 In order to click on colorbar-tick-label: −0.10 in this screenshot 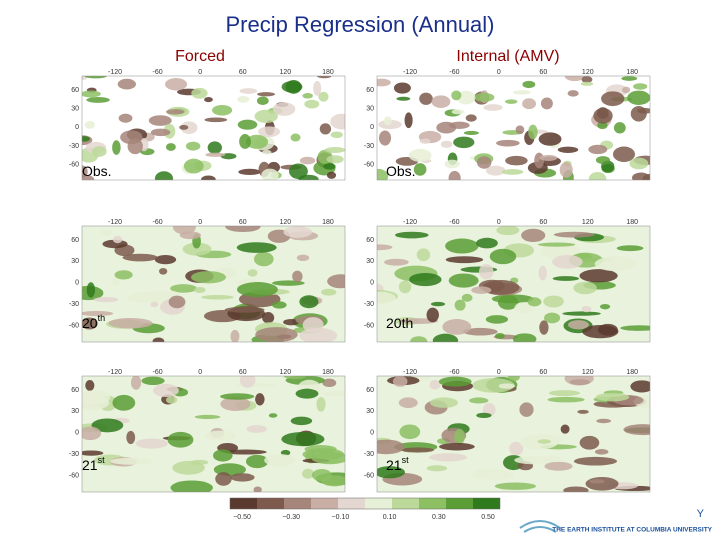, I will do `click(341, 517)`.